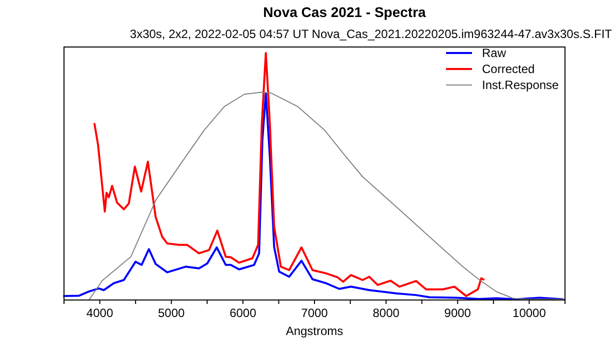 The height and width of the screenshot is (340, 615). I want to click on chart-title: Nova Cas 2021 - Spectra, so click(344, 12).